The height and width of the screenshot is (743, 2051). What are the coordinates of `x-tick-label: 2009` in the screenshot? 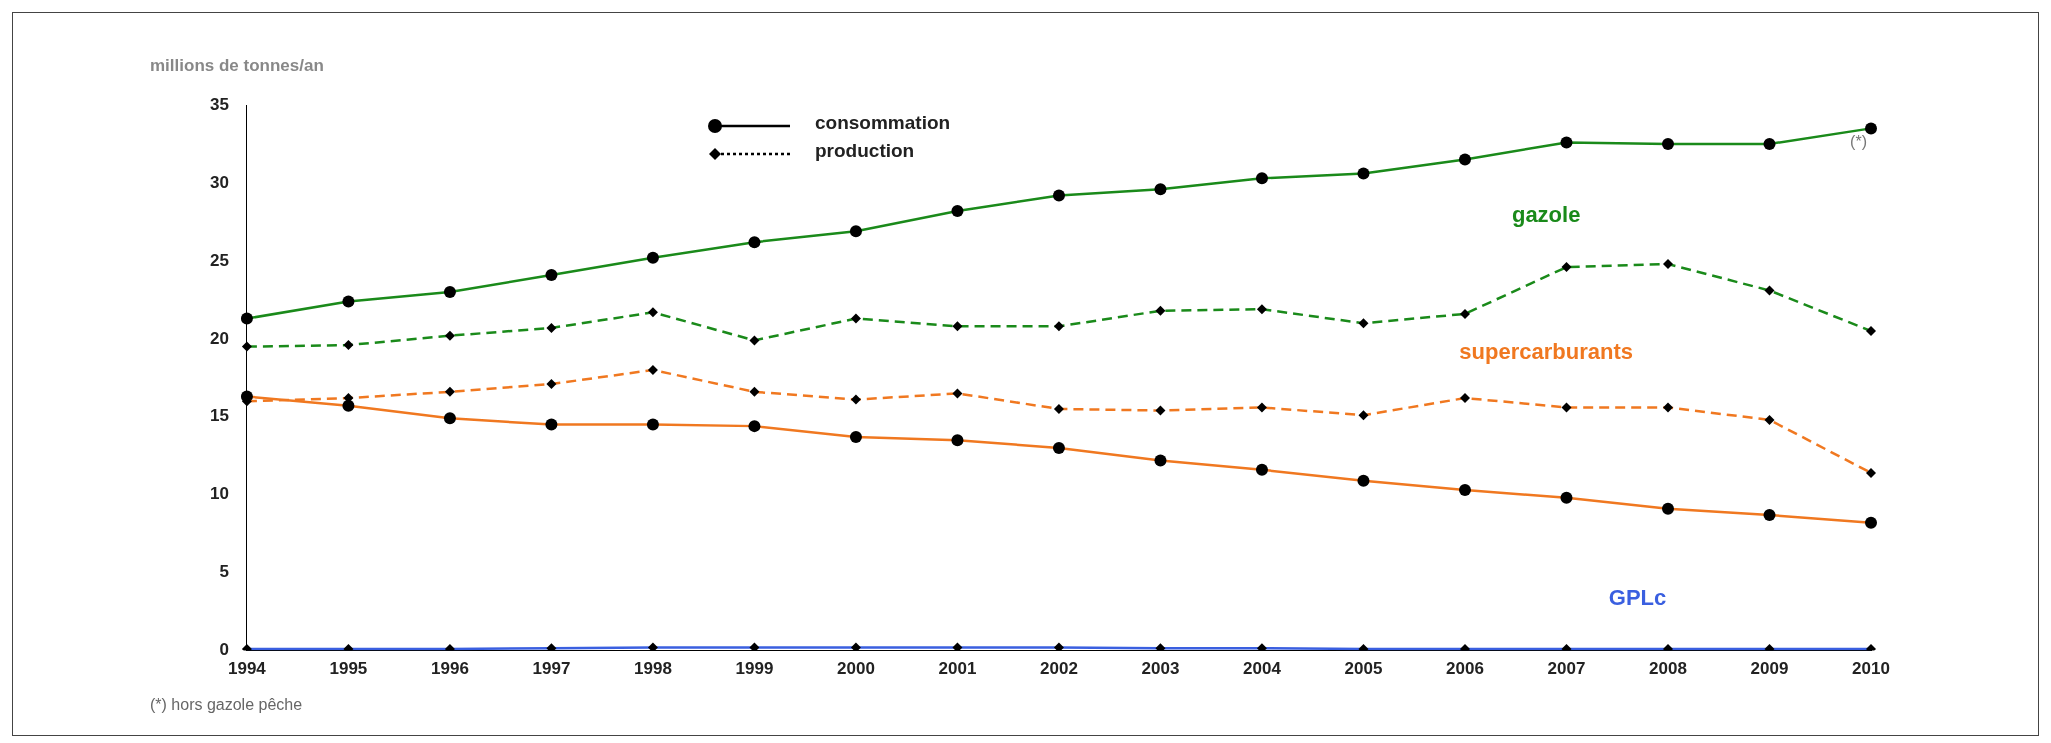 It's located at (1769, 669).